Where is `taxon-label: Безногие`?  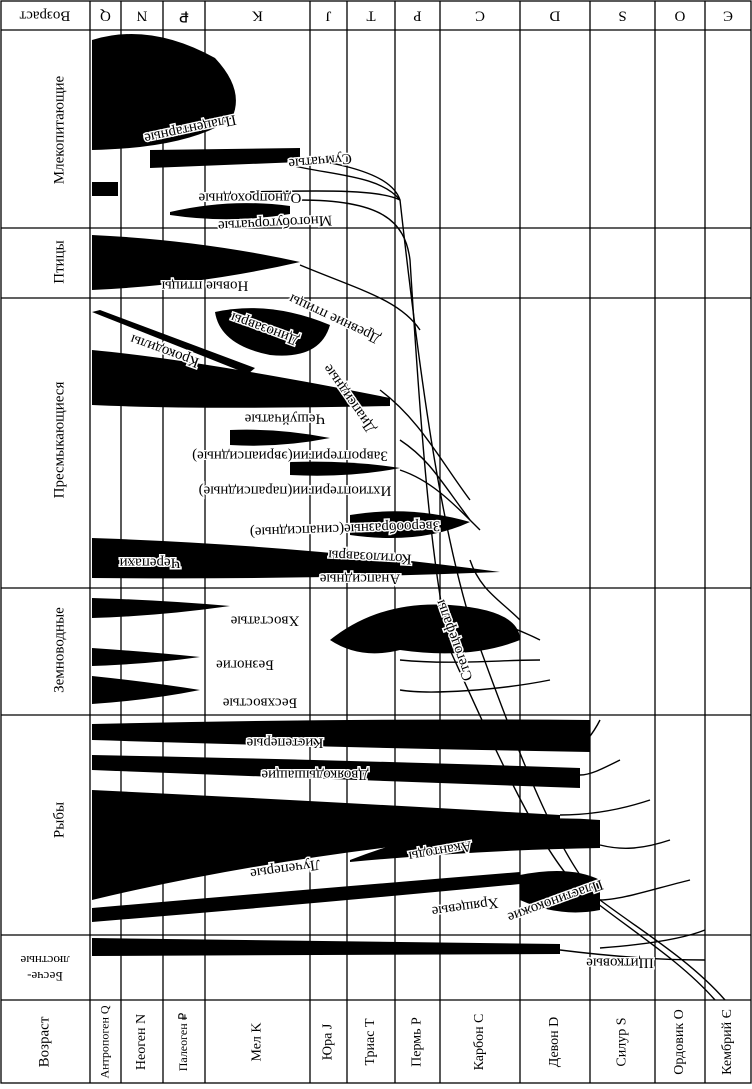
taxon-label: Безногие is located at coordinates (245, 665).